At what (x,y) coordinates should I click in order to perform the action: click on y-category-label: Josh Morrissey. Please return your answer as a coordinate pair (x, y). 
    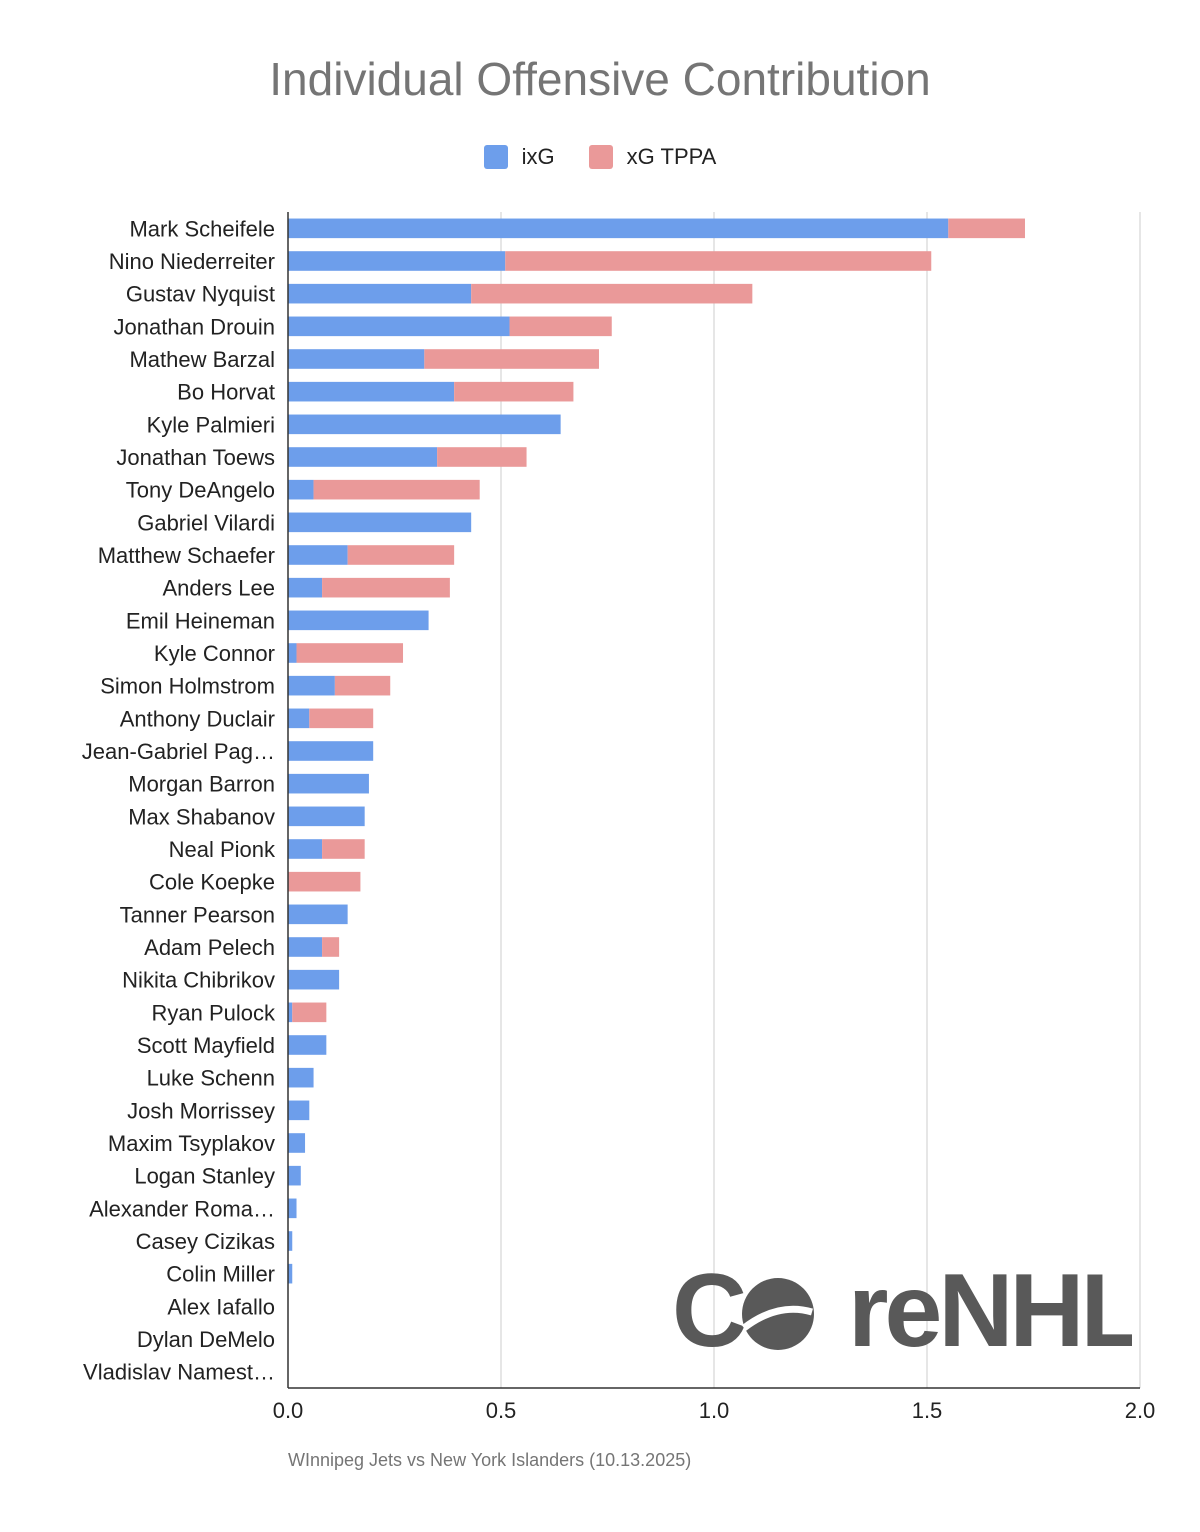
    Looking at the image, I should click on (201, 1110).